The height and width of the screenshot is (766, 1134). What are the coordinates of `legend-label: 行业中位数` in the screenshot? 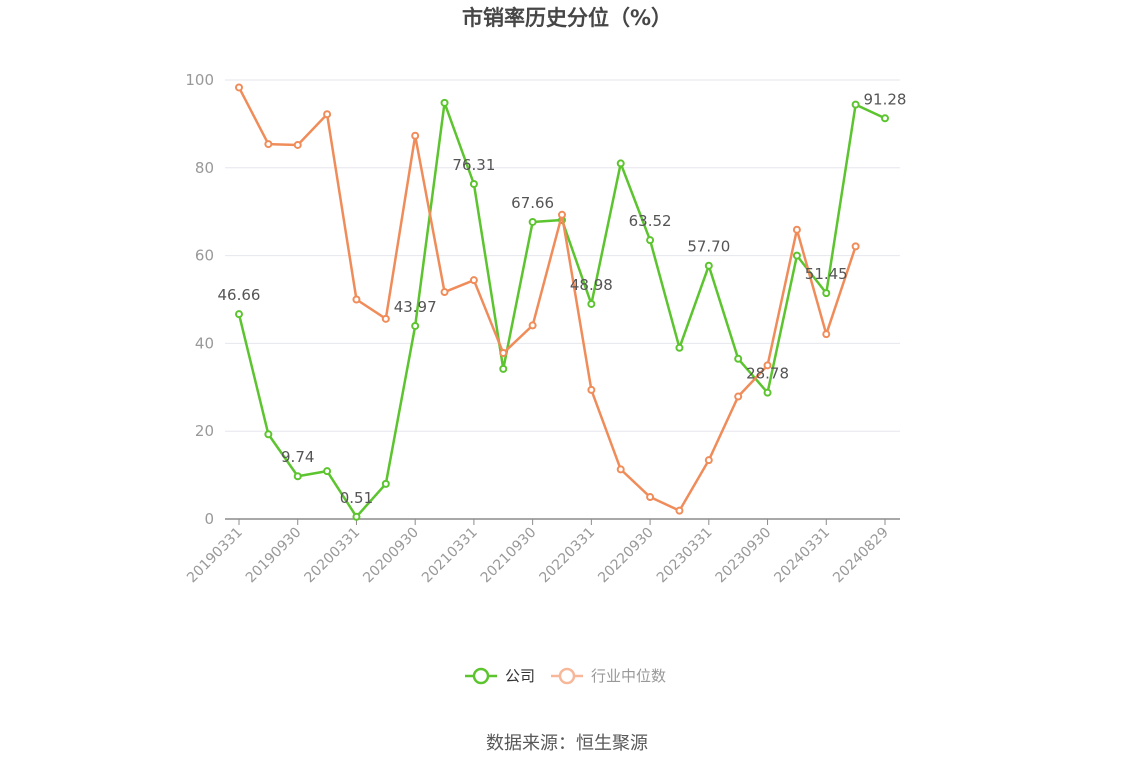 It's located at (628, 676).